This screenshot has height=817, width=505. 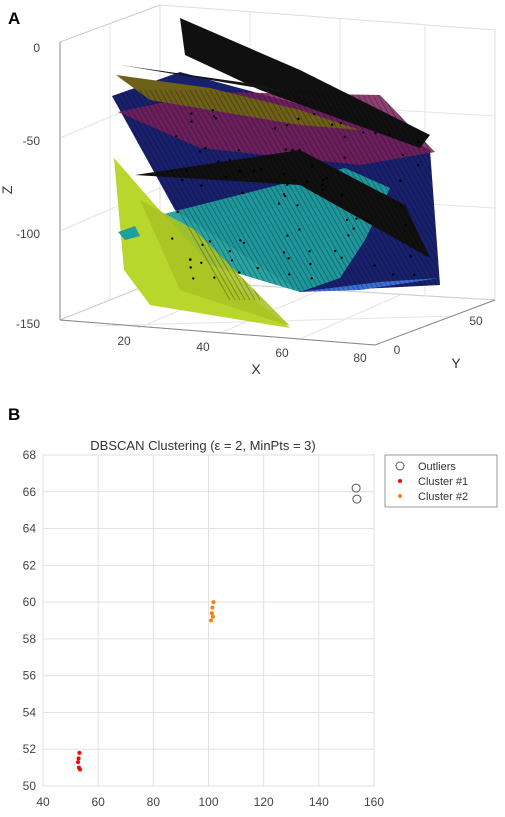 I want to click on y-tick-labels: 50 52 54 56 58 60 62 64 66 68, so click(x=30, y=620).